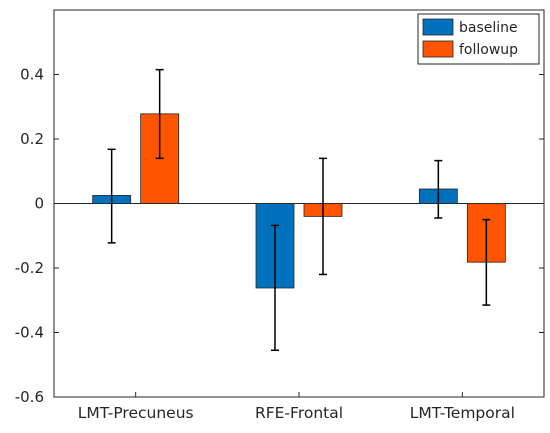 This screenshot has width=550, height=433. What do you see at coordinates (136, 413) in the screenshot?
I see `x-category-label: LMT-Precuneus` at bounding box center [136, 413].